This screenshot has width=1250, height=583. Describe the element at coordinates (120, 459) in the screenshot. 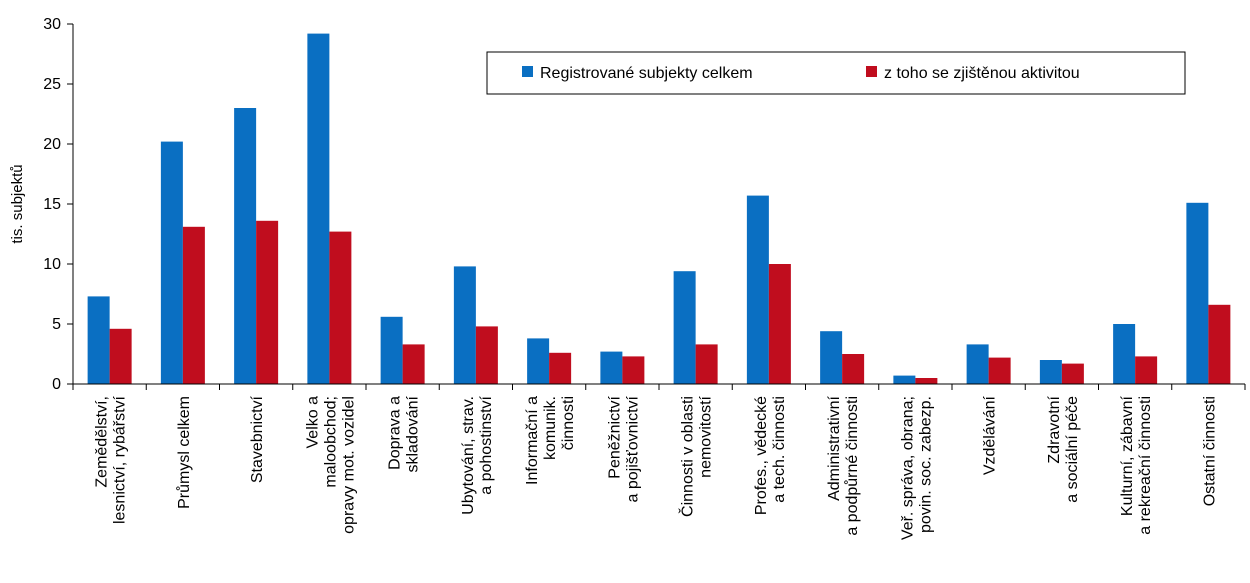

I see `x-category-label-line: lesnictví, rybářství` at that location.